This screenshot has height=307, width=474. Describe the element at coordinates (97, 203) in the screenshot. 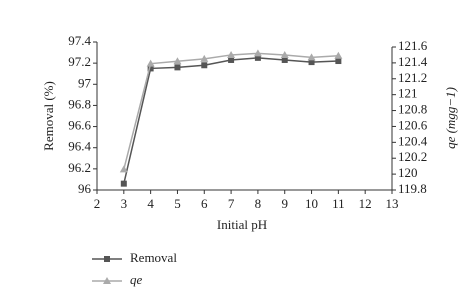

I see `x-tick-label: 2` at that location.